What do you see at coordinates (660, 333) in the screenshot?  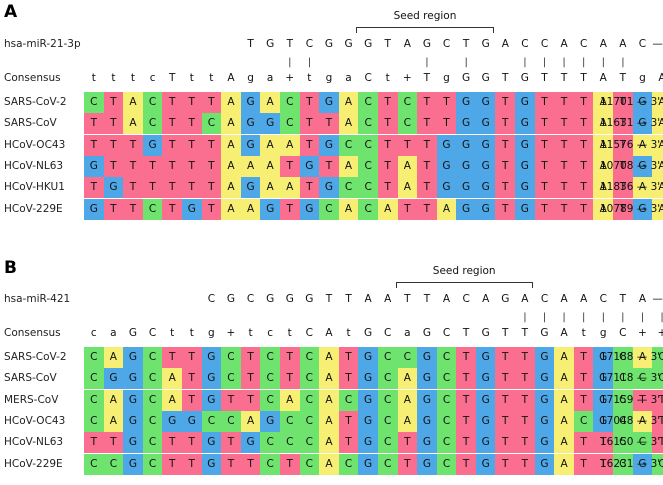 I see `consensus-cell-29: +` at bounding box center [660, 333].